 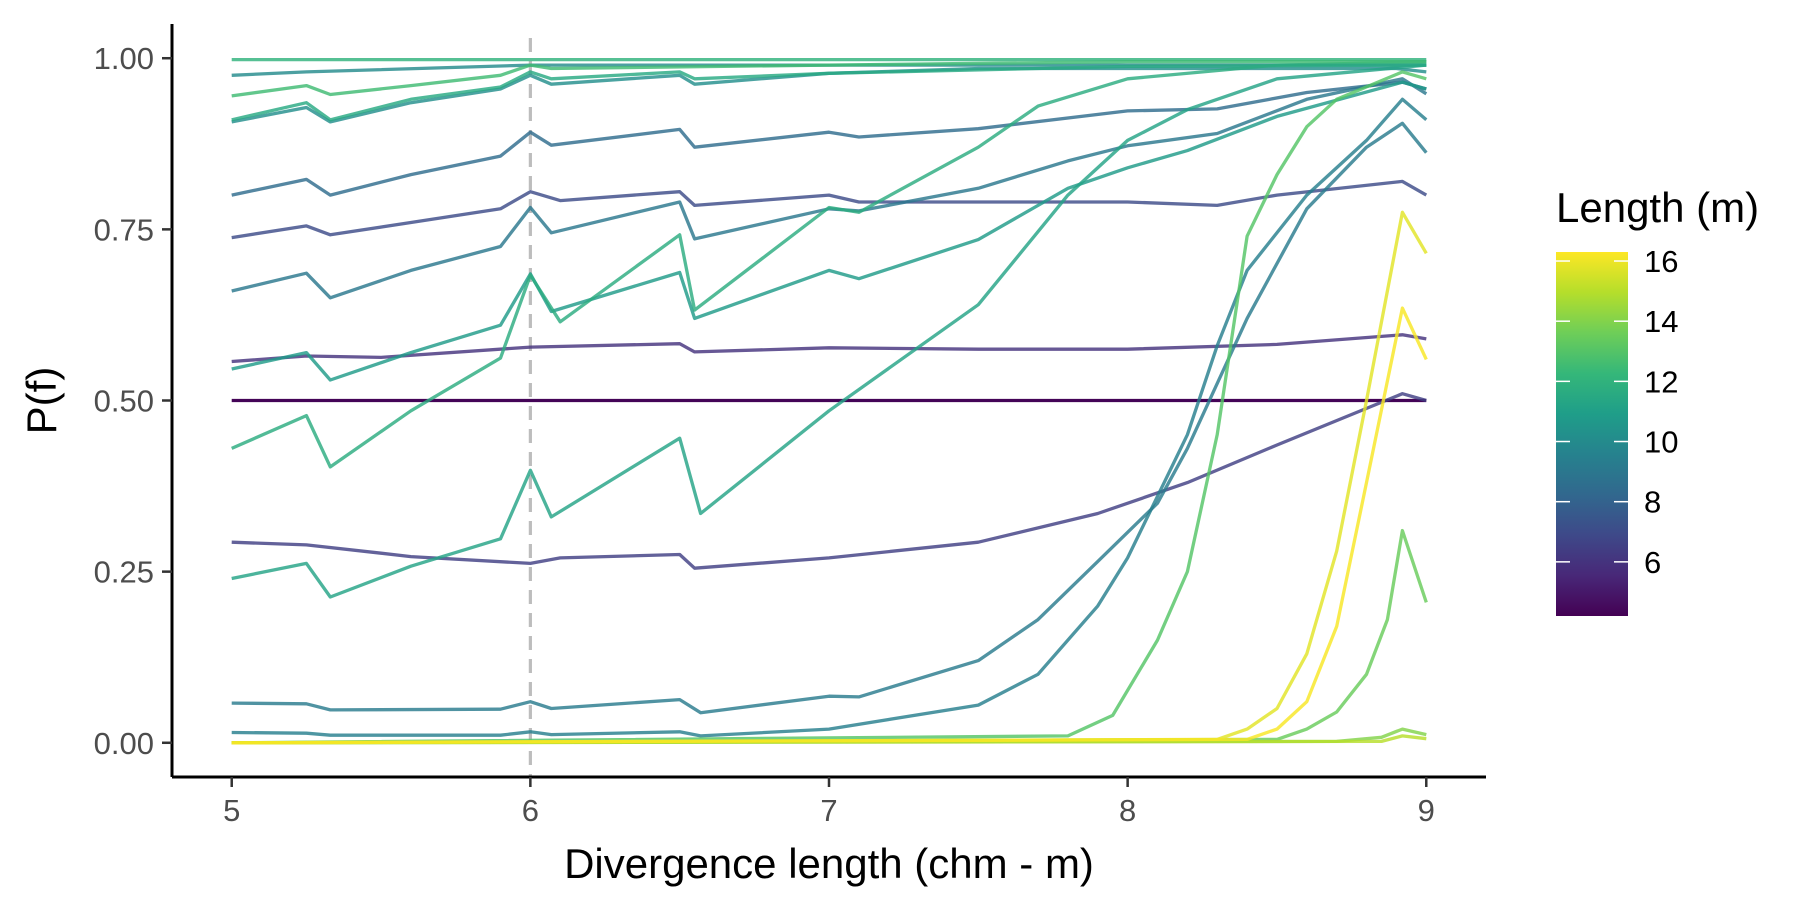 I want to click on legend-title: Length (m), so click(x=1657, y=207).